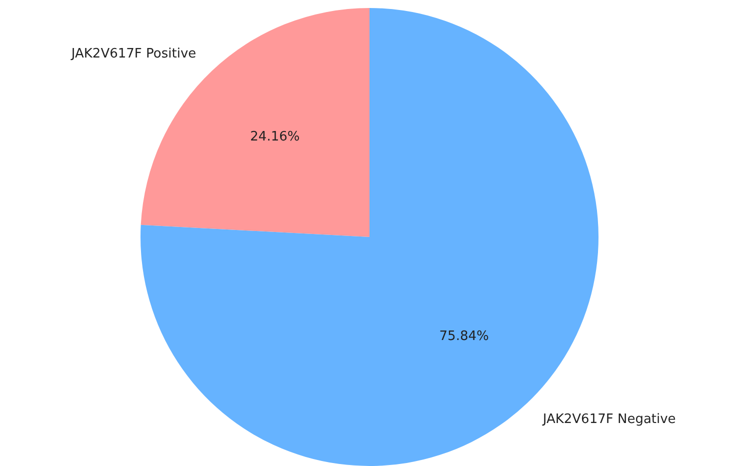 The image size is (739, 466). I want to click on data-label: 24.16%, so click(275, 137).